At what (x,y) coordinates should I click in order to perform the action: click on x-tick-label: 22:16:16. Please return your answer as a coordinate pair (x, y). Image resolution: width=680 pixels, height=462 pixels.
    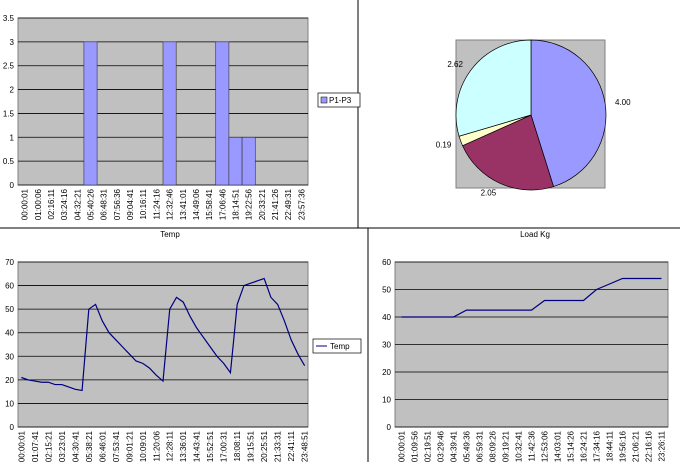
    Looking at the image, I should click on (649, 446).